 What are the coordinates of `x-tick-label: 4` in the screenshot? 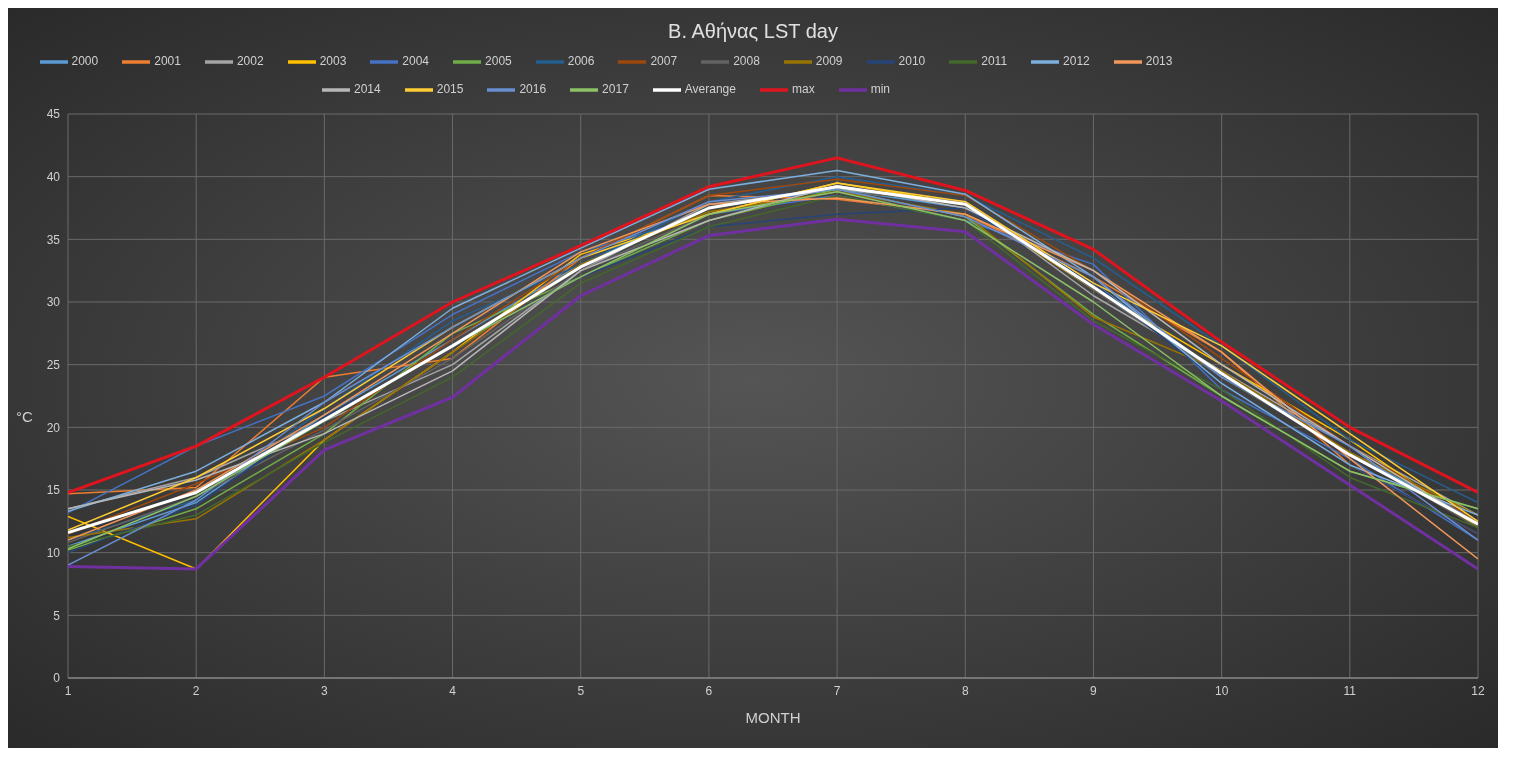 It's located at (453, 690).